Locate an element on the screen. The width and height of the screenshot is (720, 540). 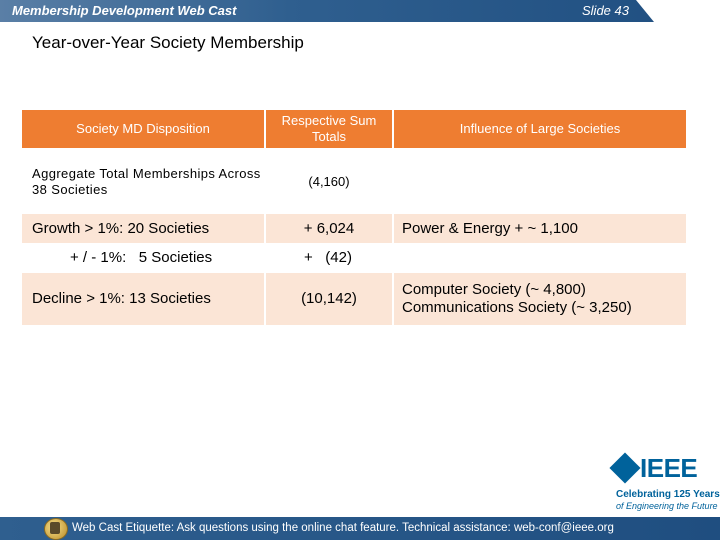
row-total-growth: + 6,024 is located at coordinates (329, 228).